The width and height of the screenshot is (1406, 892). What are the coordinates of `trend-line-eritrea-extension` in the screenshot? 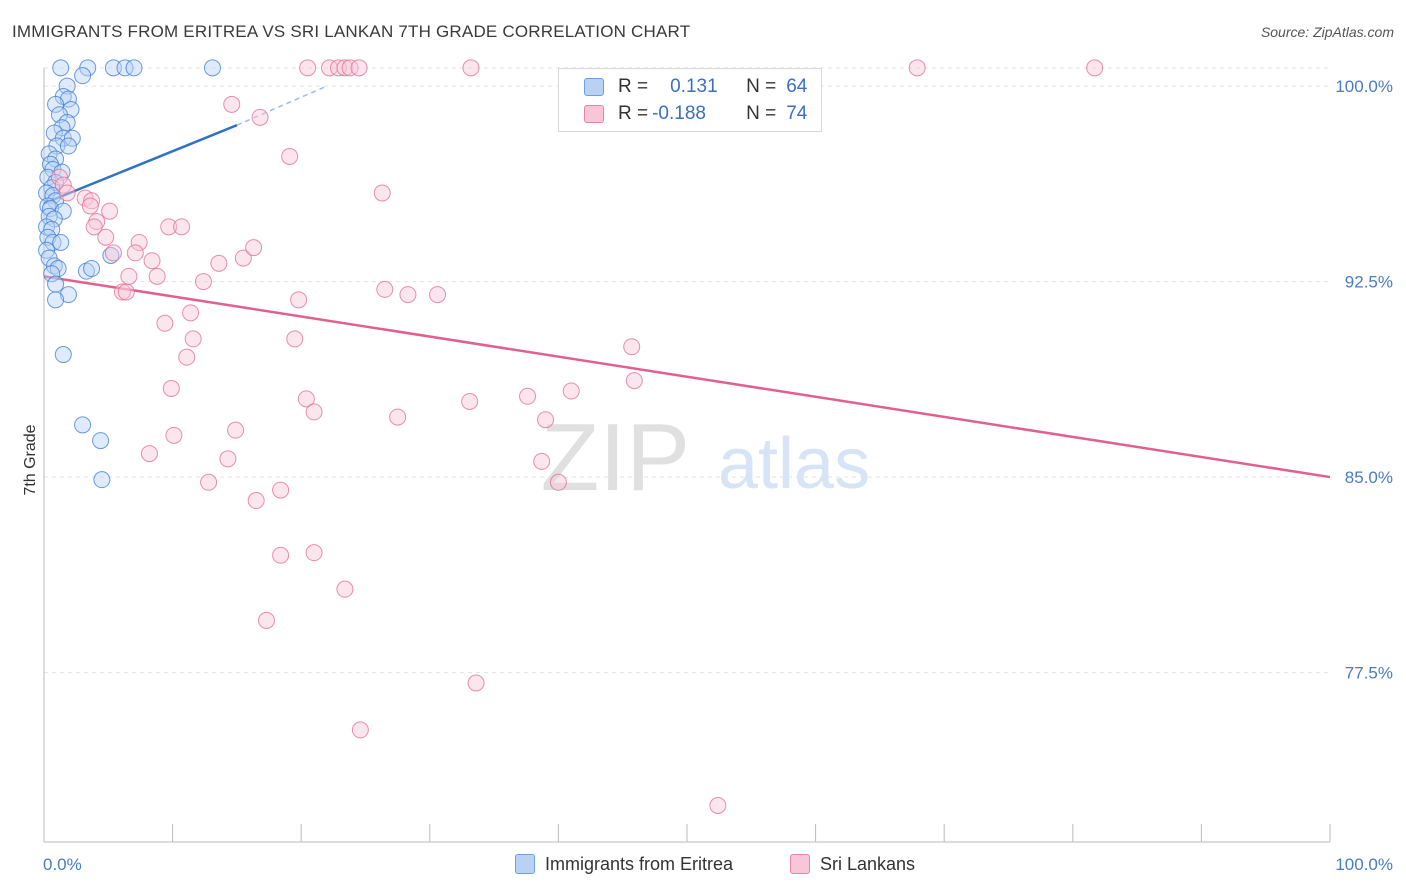 It's located at (282, 105).